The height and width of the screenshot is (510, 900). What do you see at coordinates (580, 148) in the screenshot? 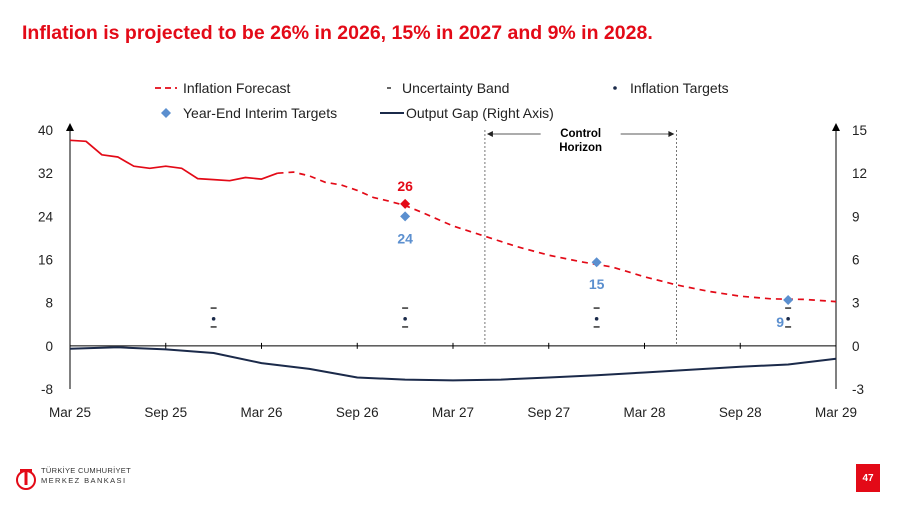
I see `control-horizon-label-line2: Horizon` at bounding box center [580, 148].